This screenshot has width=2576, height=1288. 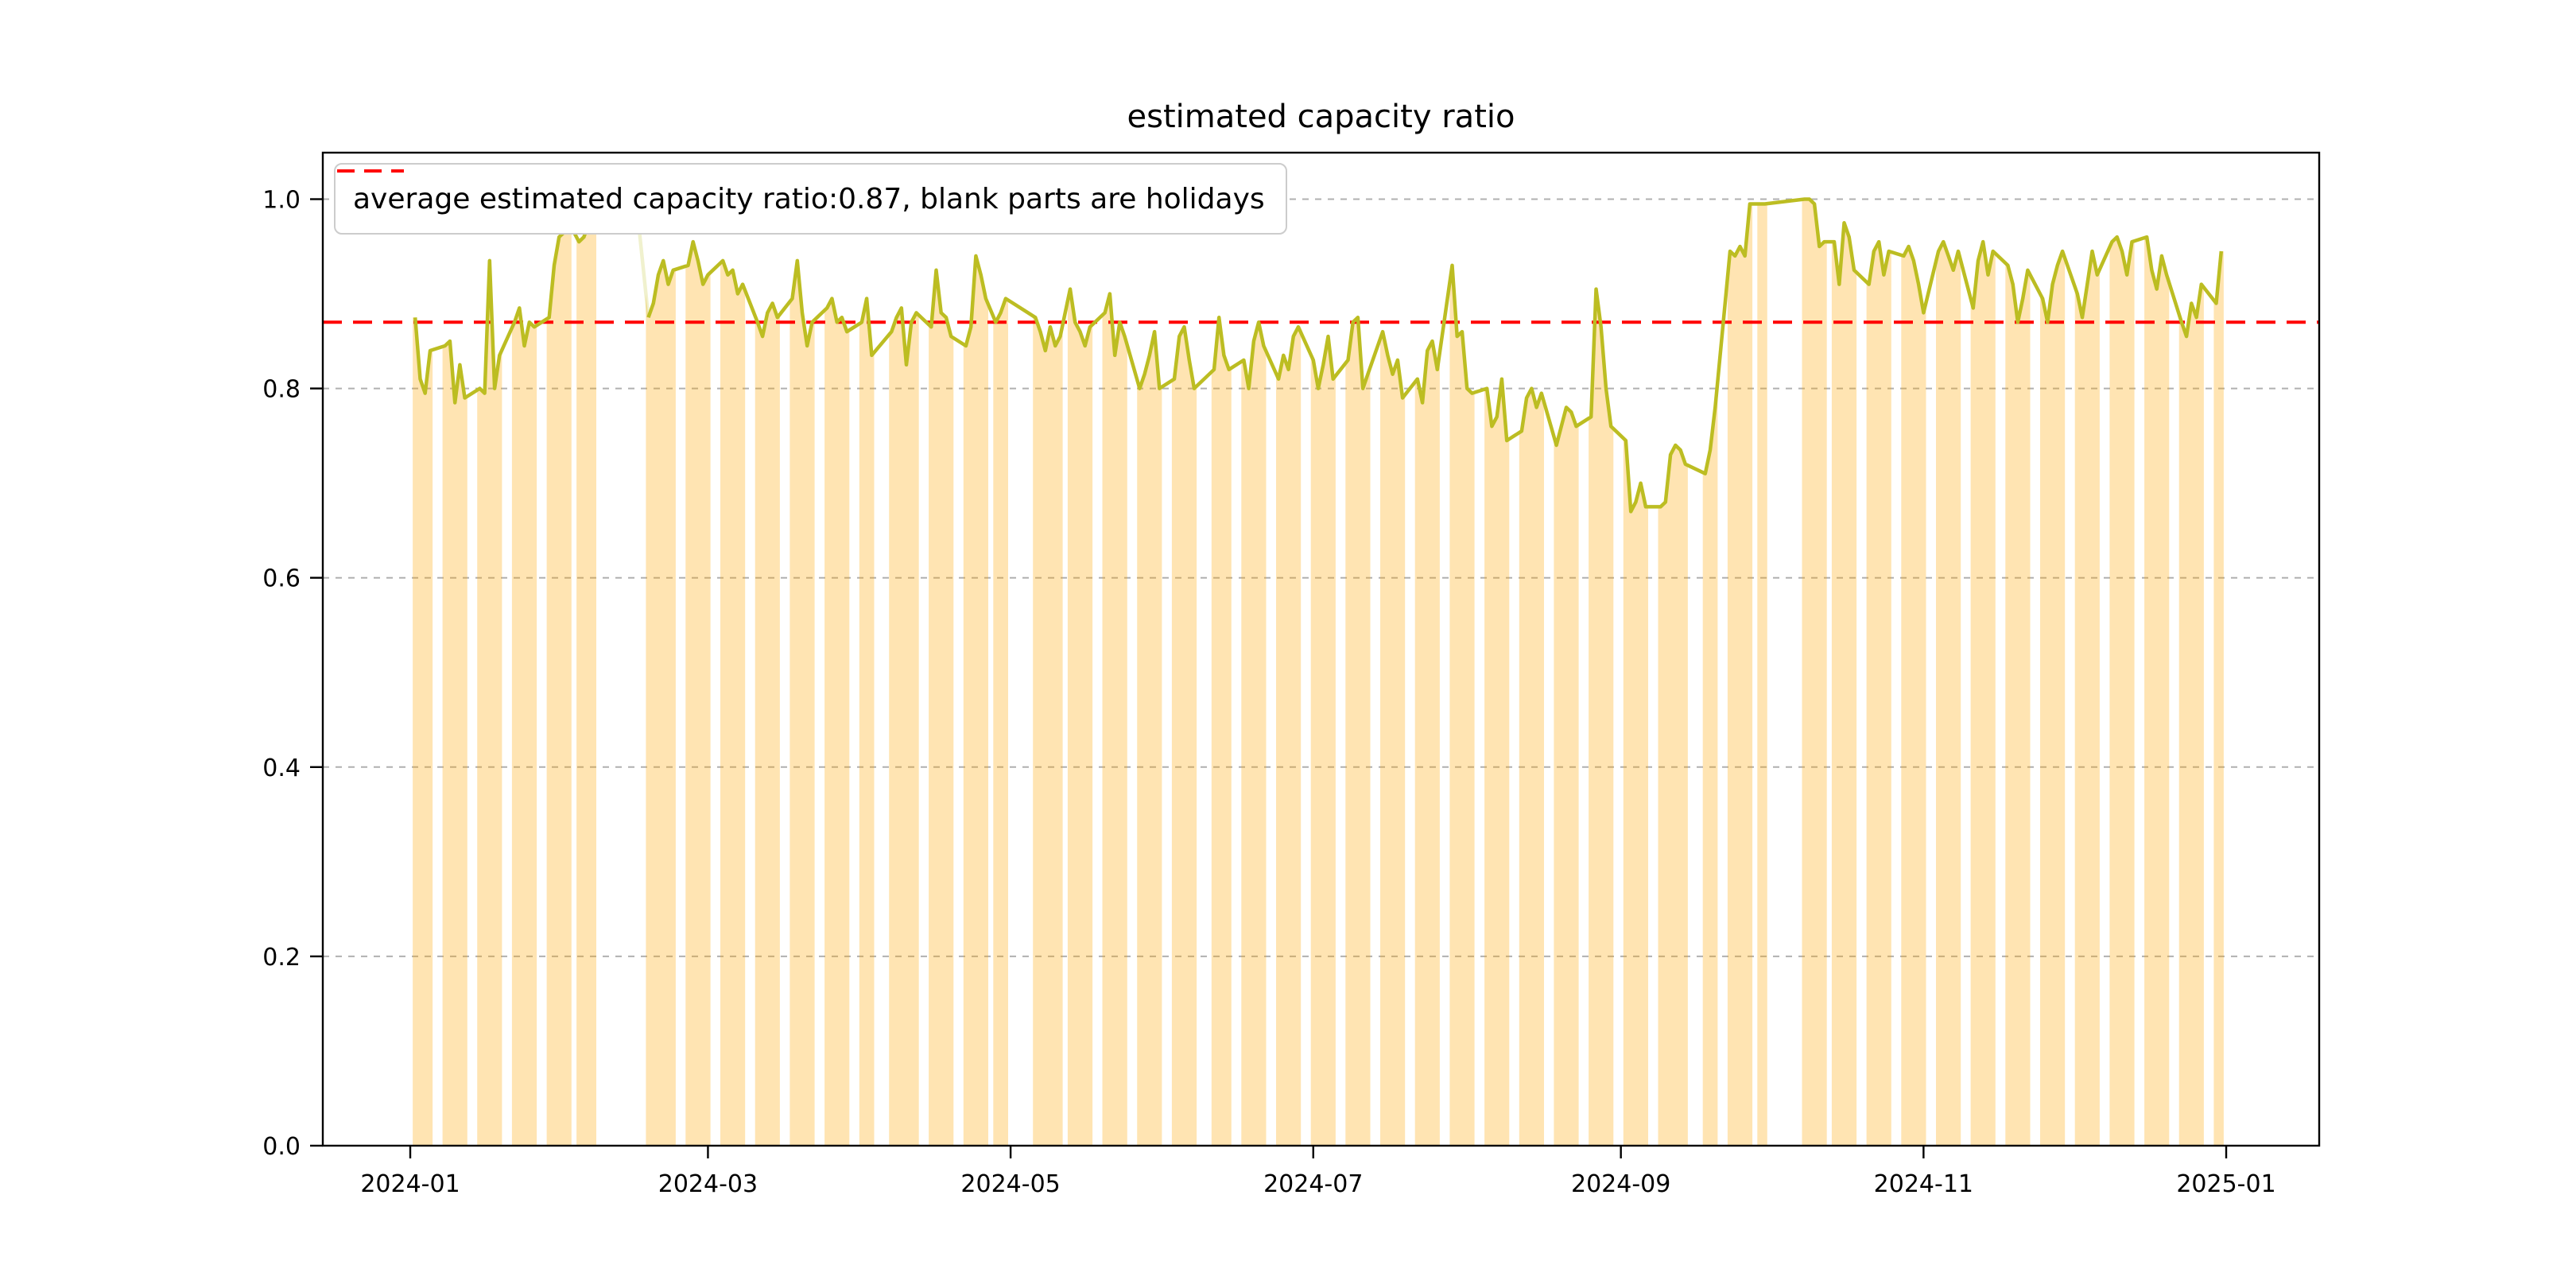 What do you see at coordinates (410, 1184) in the screenshot?
I see `x-tick-label: 2024-01` at bounding box center [410, 1184].